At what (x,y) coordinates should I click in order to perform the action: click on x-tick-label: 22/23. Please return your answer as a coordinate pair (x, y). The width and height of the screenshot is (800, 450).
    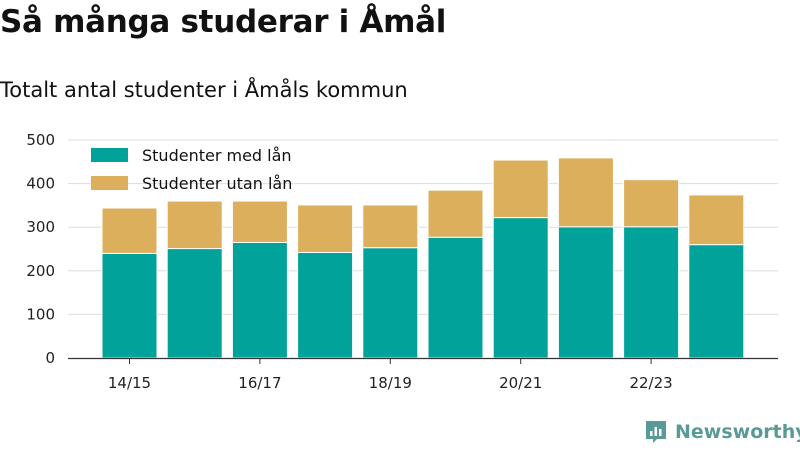
    Looking at the image, I should click on (650, 383).